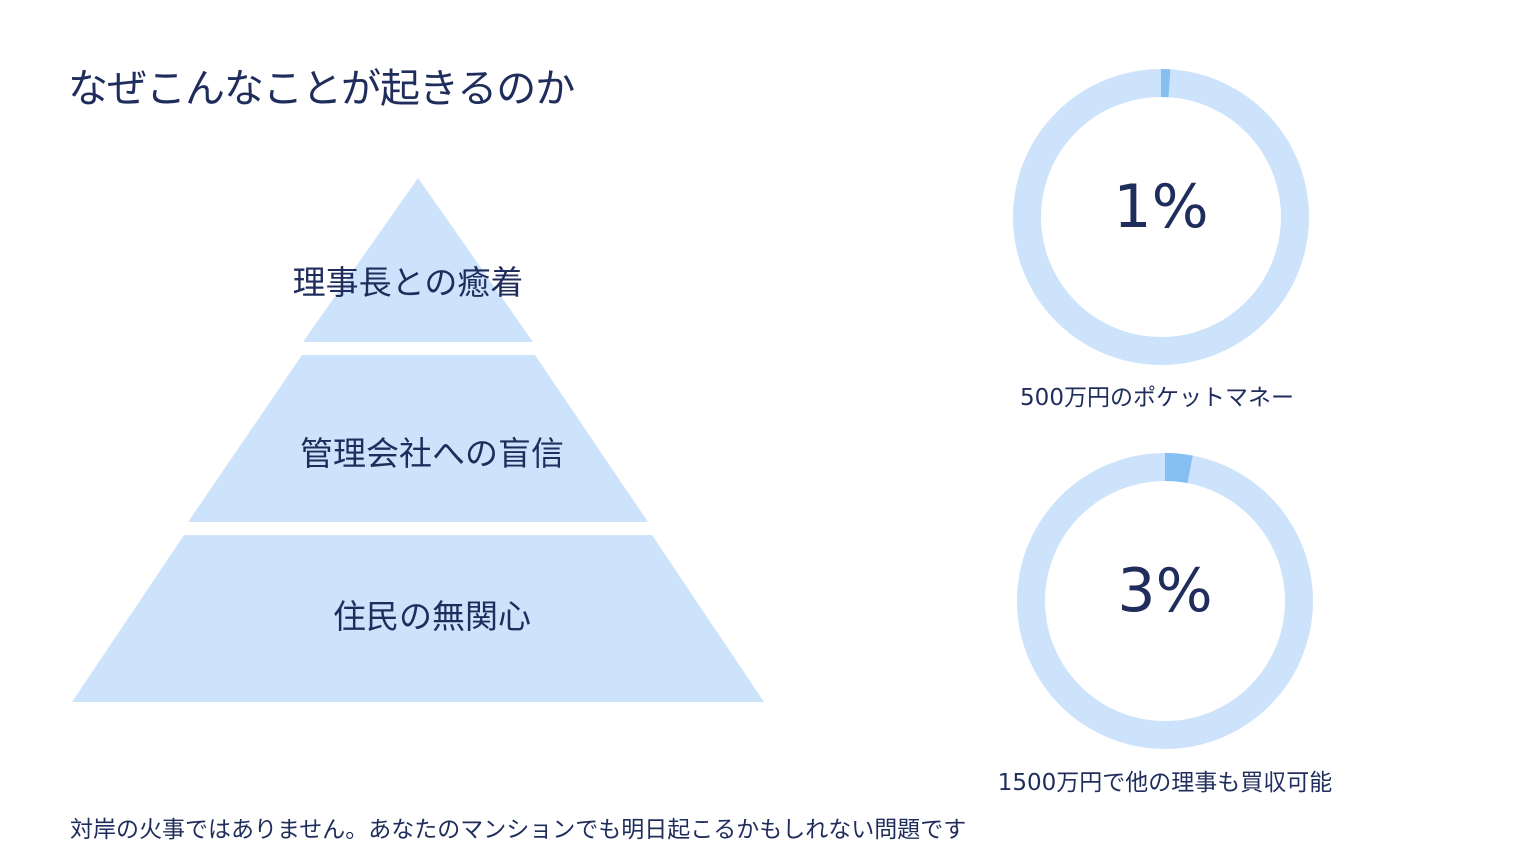  I want to click on donut-1-value: 1%, so click(1161, 207).